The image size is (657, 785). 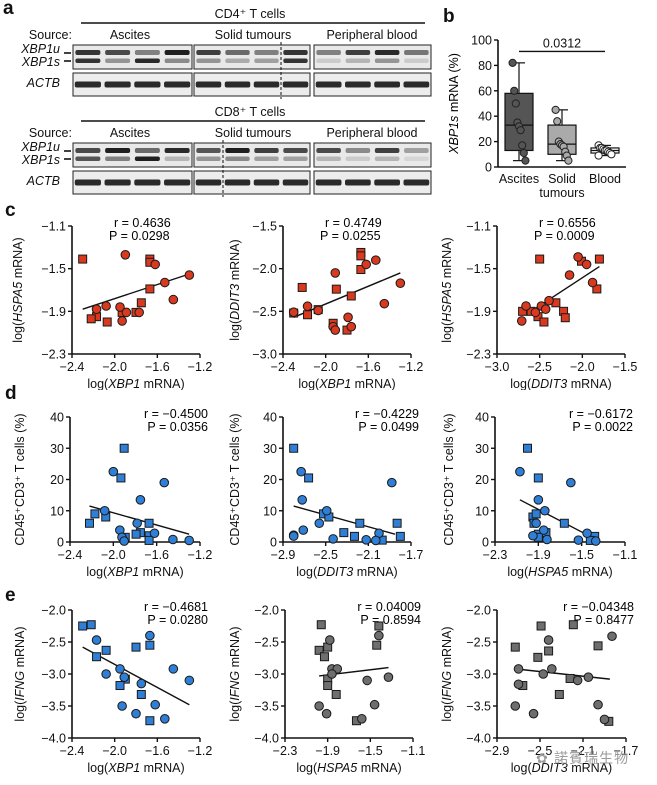 I want to click on x-axis-label-pre: log(, so click(x=98, y=383).